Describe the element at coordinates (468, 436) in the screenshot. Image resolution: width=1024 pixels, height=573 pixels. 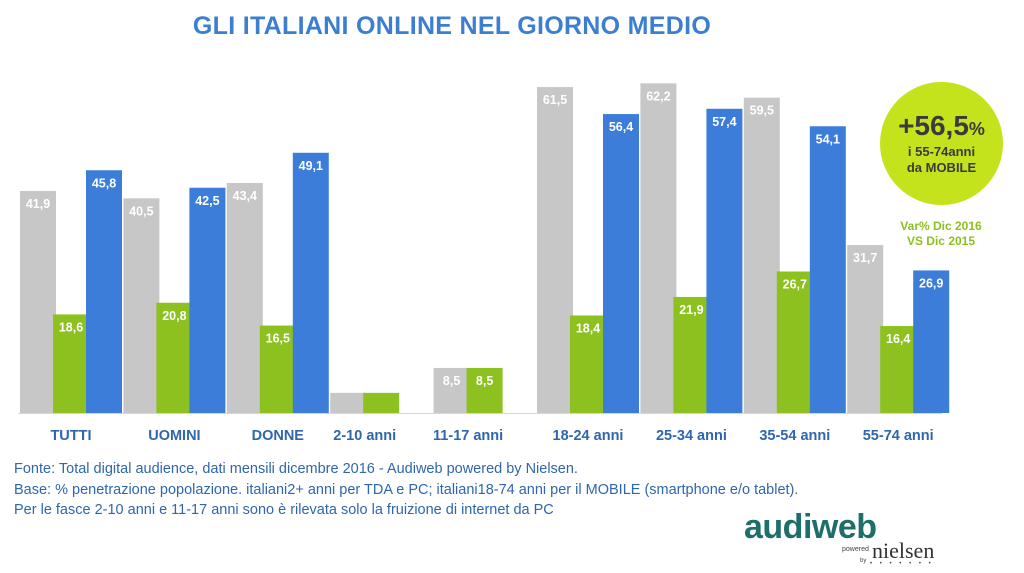
I see `category-label: 11-17 anni` at that location.